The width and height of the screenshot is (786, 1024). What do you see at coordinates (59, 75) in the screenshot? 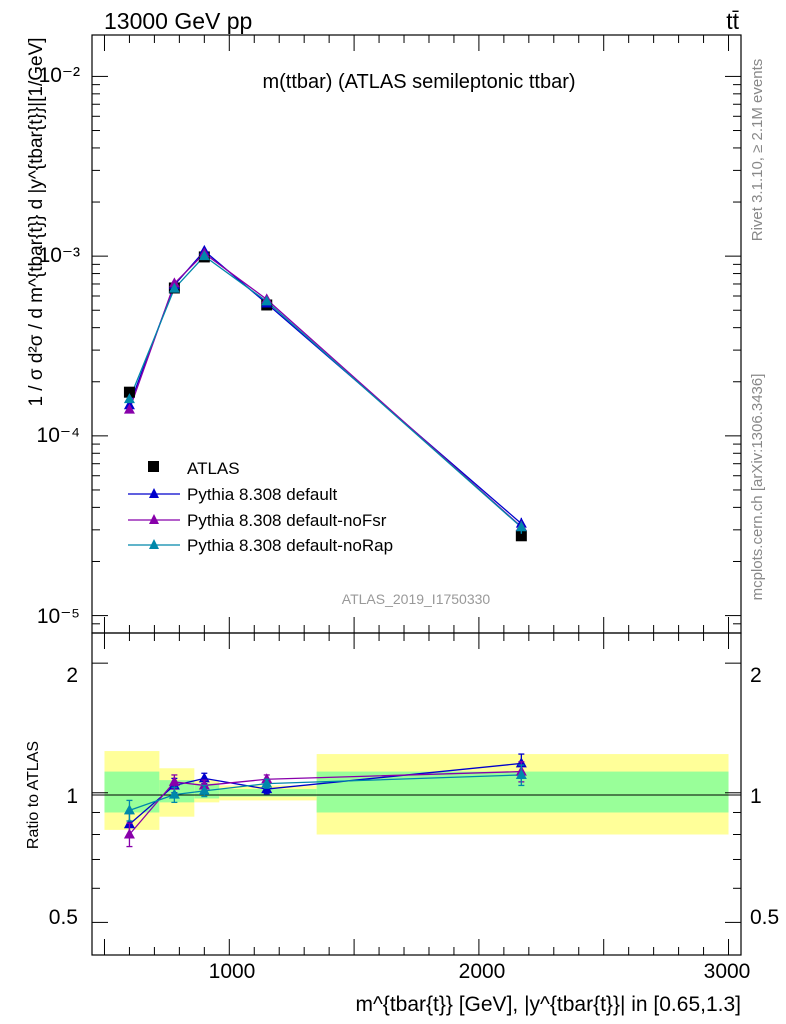
I see `main-y-tick-label: 10⁻²` at bounding box center [59, 75].